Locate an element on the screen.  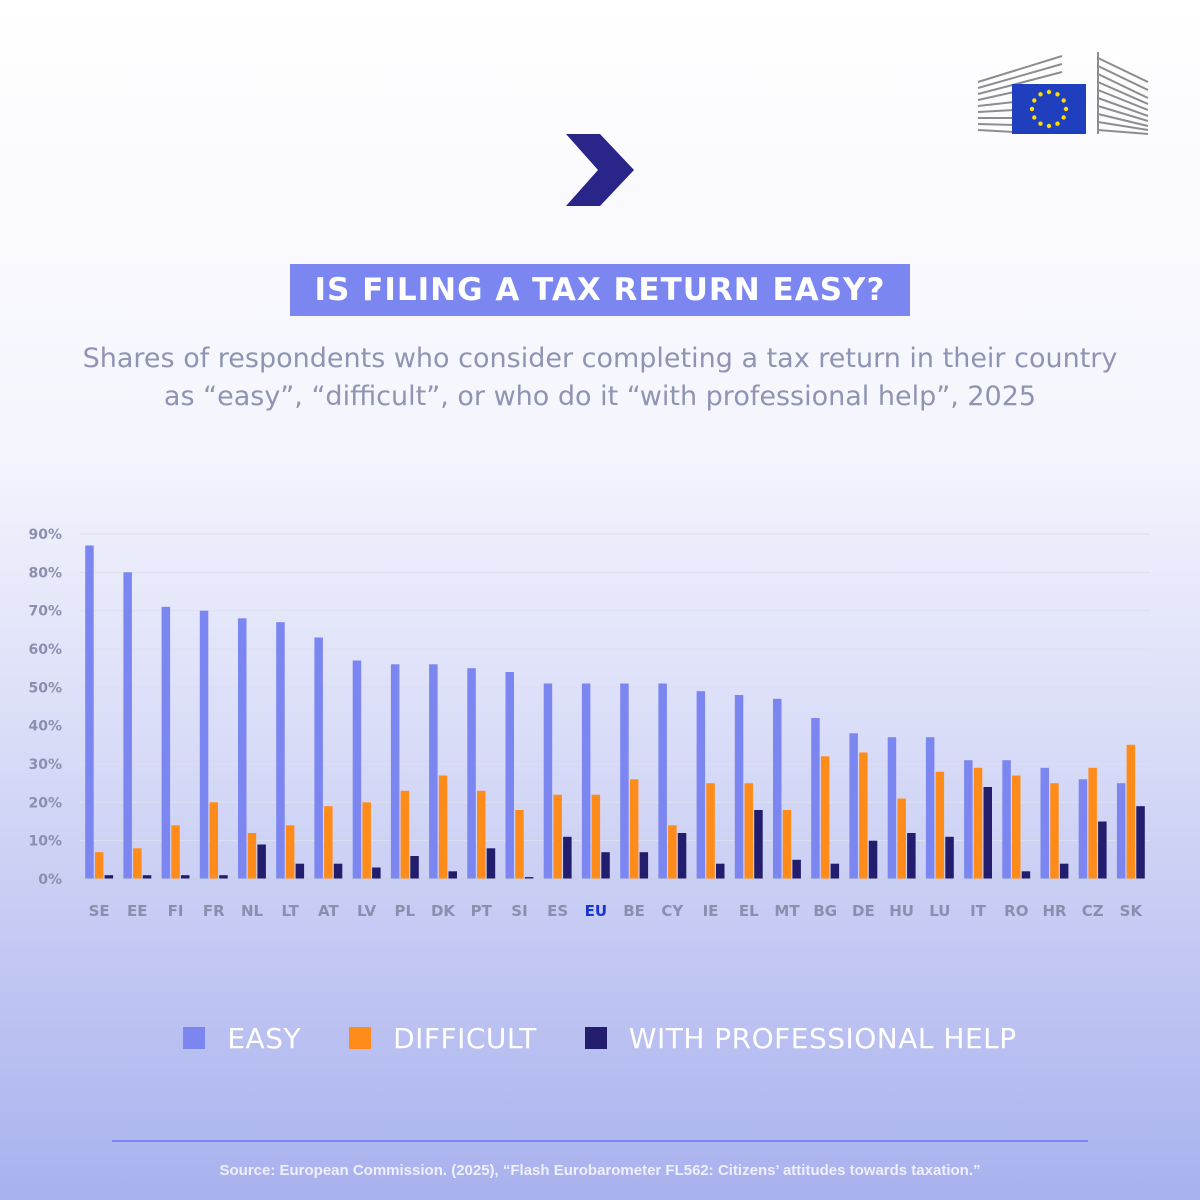
bar-help-ro is located at coordinates (1026, 875).